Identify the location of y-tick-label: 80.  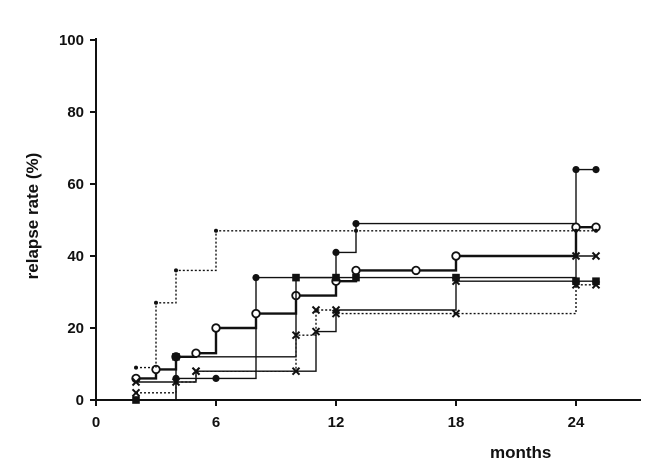
(75, 112).